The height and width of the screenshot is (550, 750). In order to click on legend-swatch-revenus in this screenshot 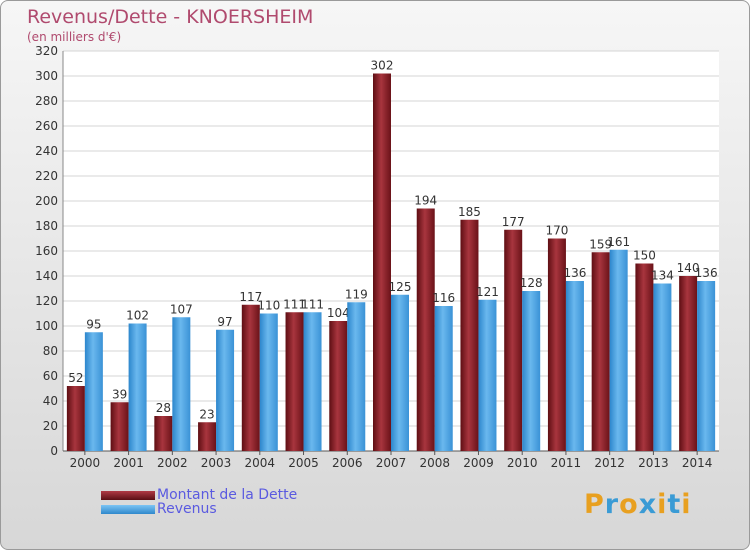, I will do `click(128, 509)`.